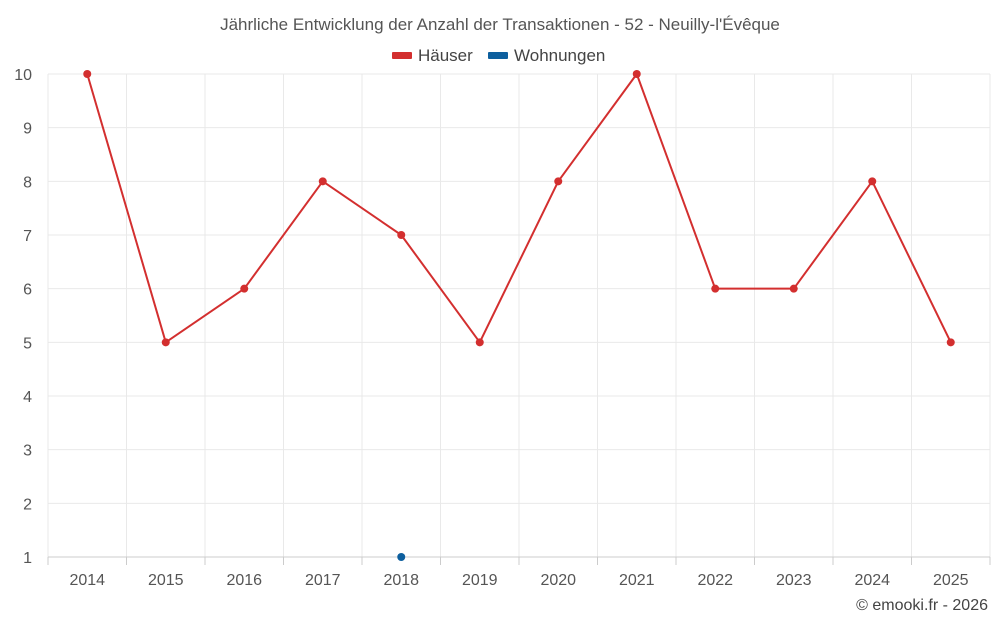  Describe the element at coordinates (27, 558) in the screenshot. I see `y-tick-label: 1` at that location.